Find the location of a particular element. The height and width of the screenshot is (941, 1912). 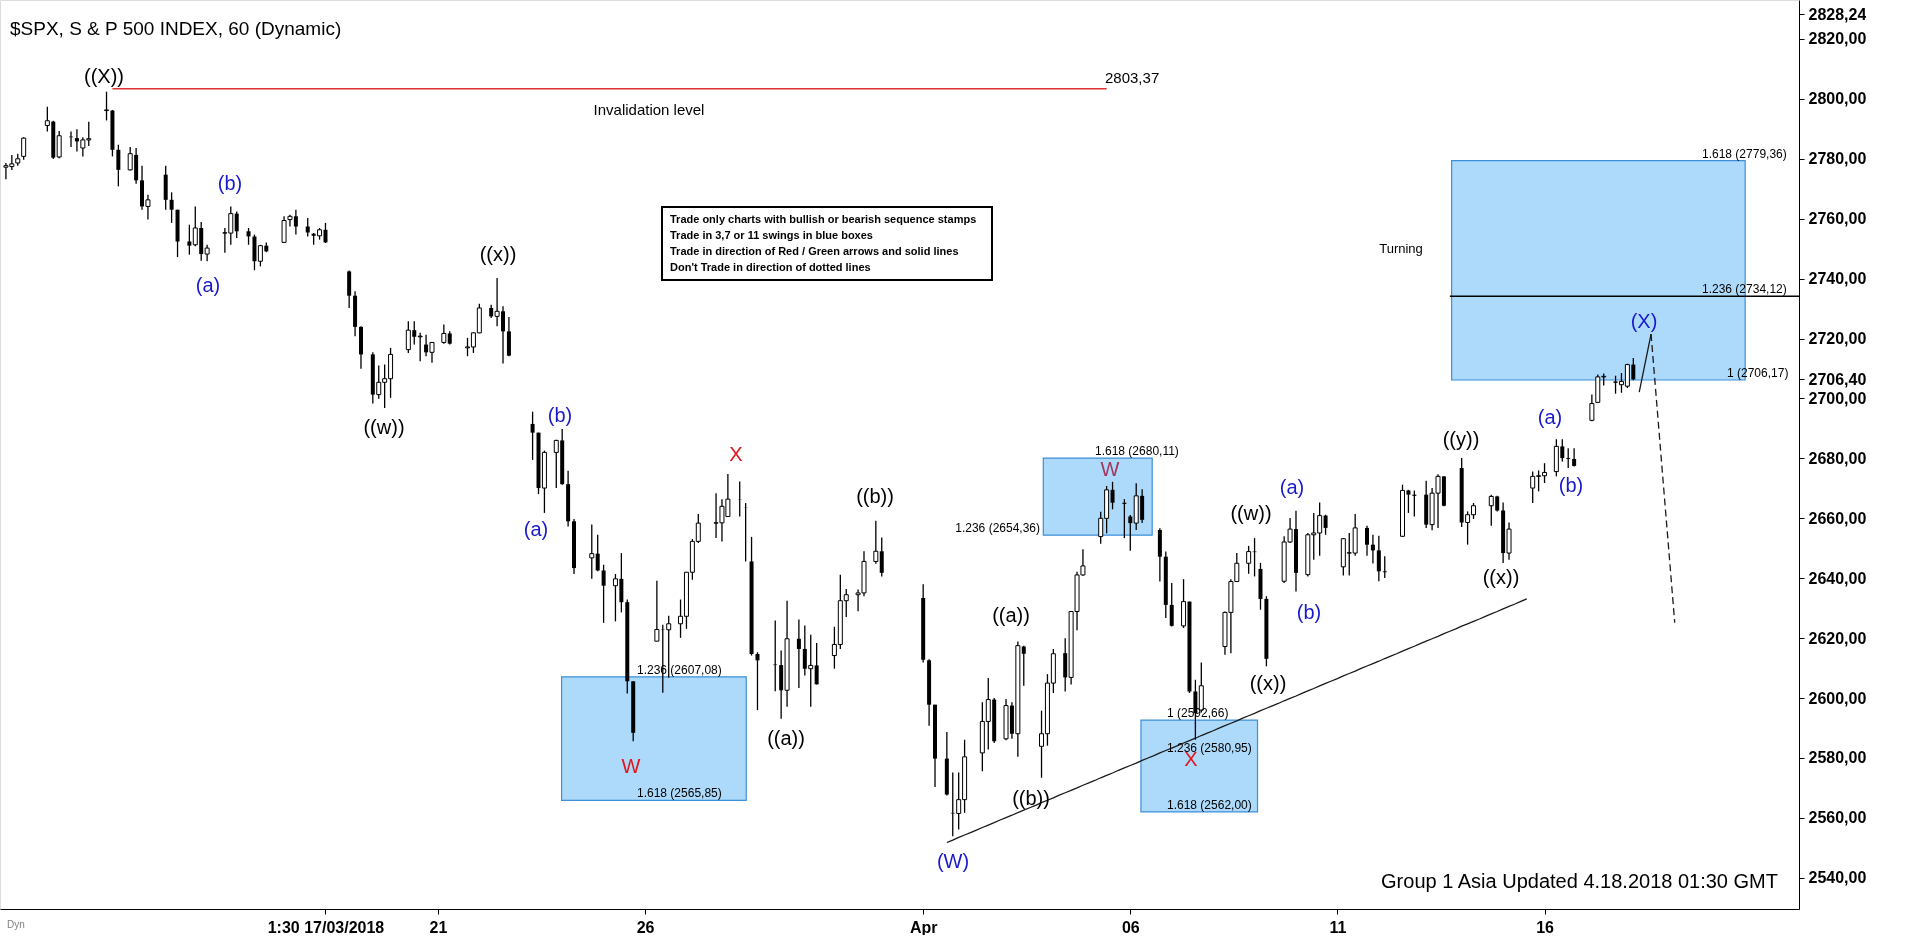

annotation: ((y)) is located at coordinates (1461, 439).